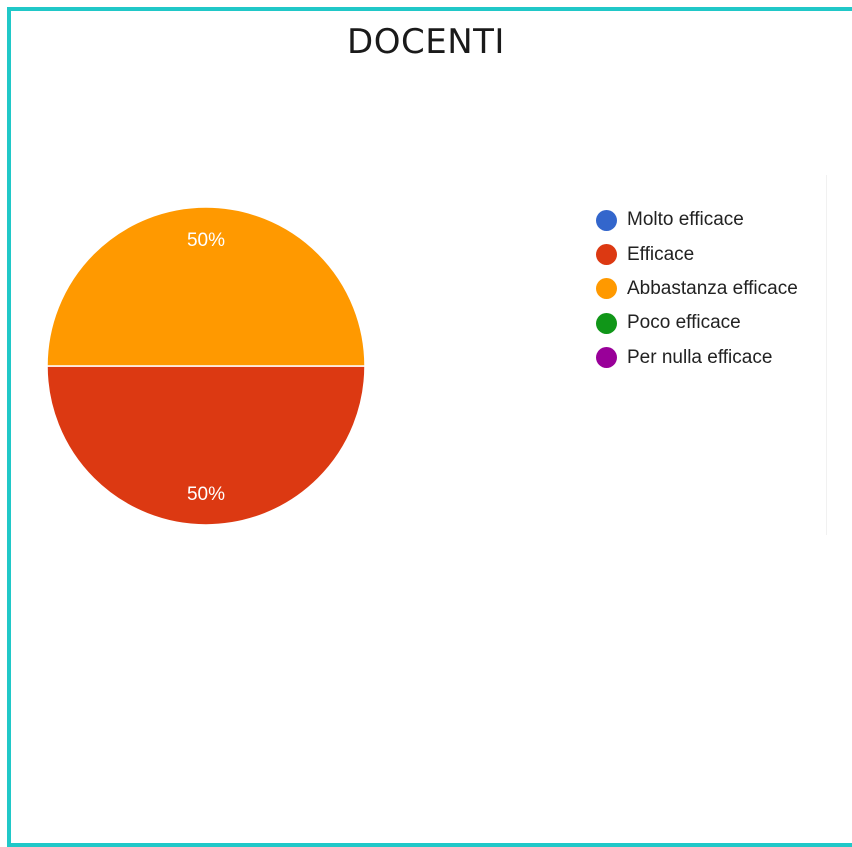 Image resolution: width=852 pixels, height=847 pixels. What do you see at coordinates (826, 355) in the screenshot?
I see `legend-divider` at bounding box center [826, 355].